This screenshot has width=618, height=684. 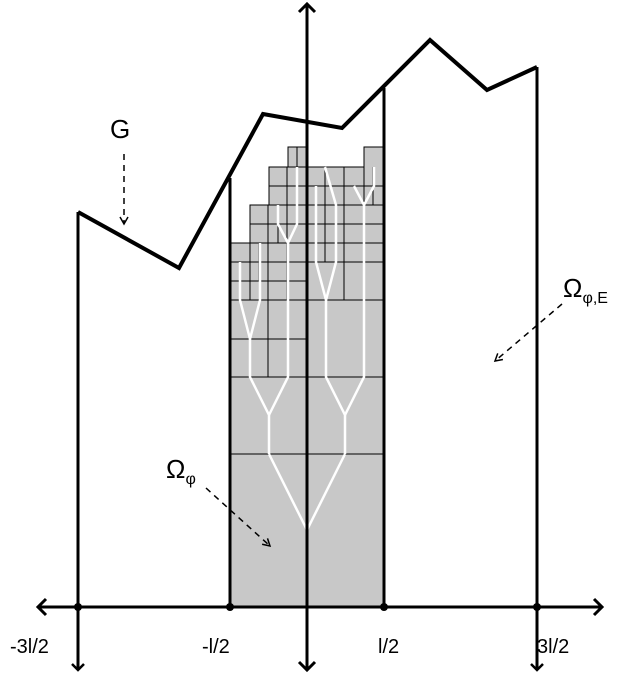 I want to click on tick-label-neg-l2: -l/2, so click(x=216, y=647).